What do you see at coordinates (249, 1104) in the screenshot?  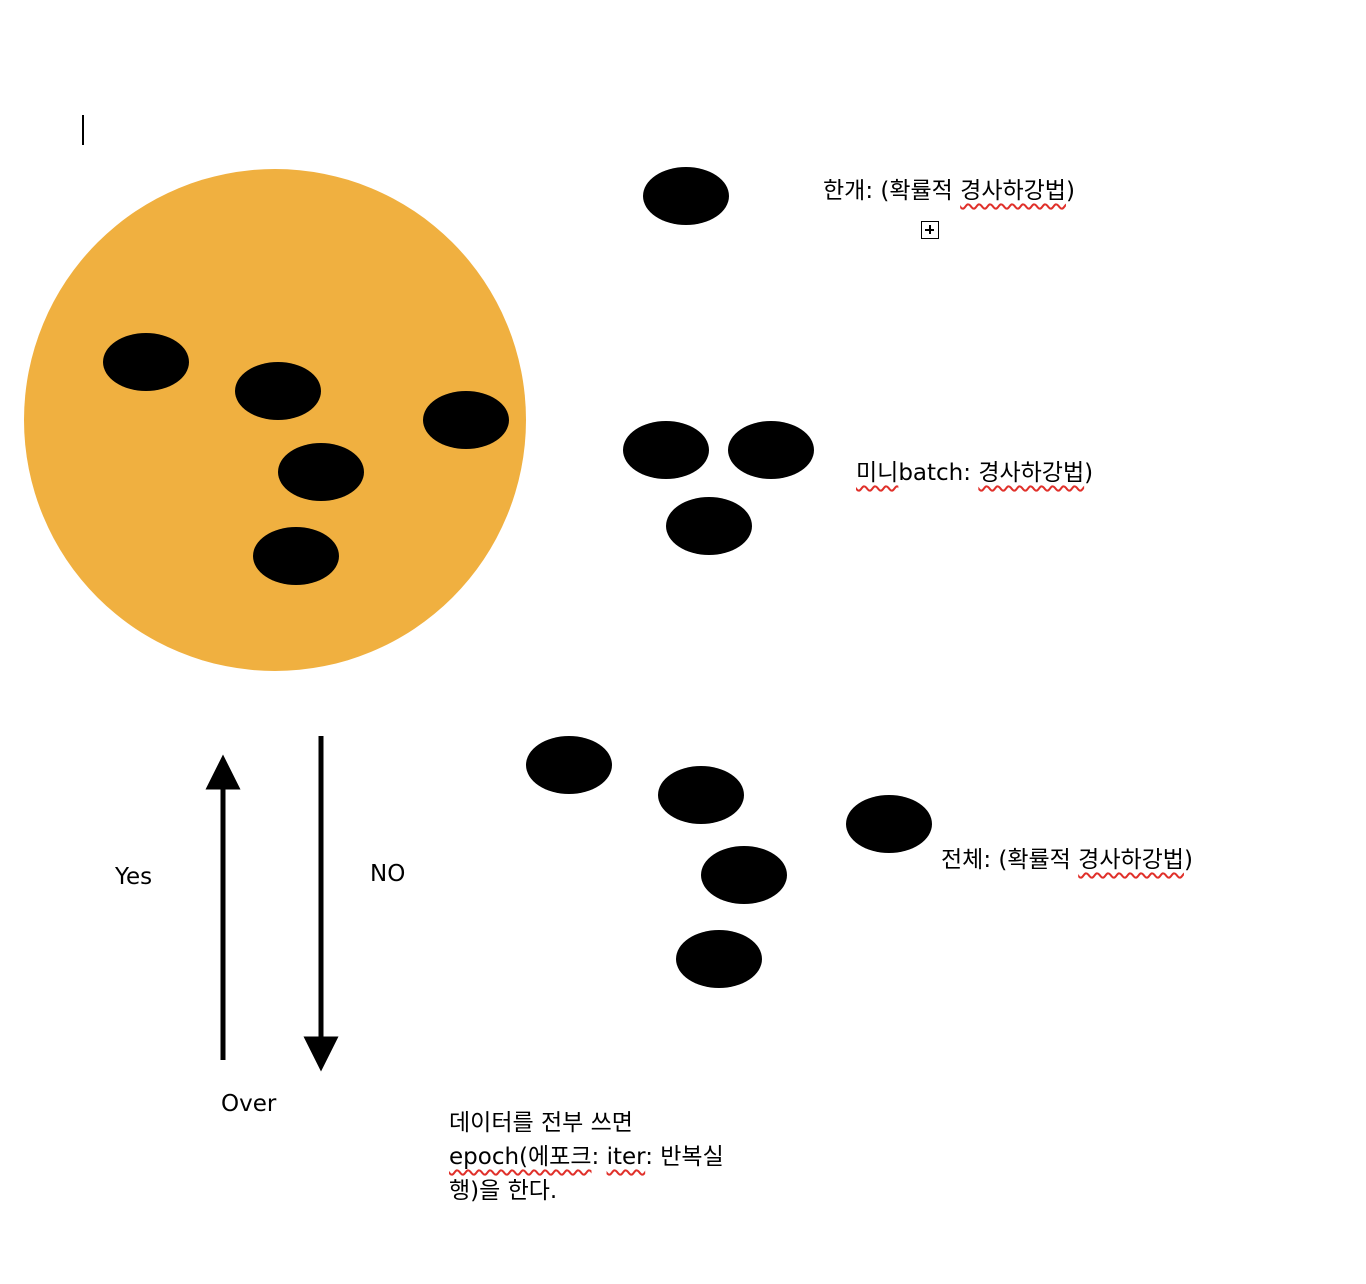 I see `over-label: Over` at bounding box center [249, 1104].